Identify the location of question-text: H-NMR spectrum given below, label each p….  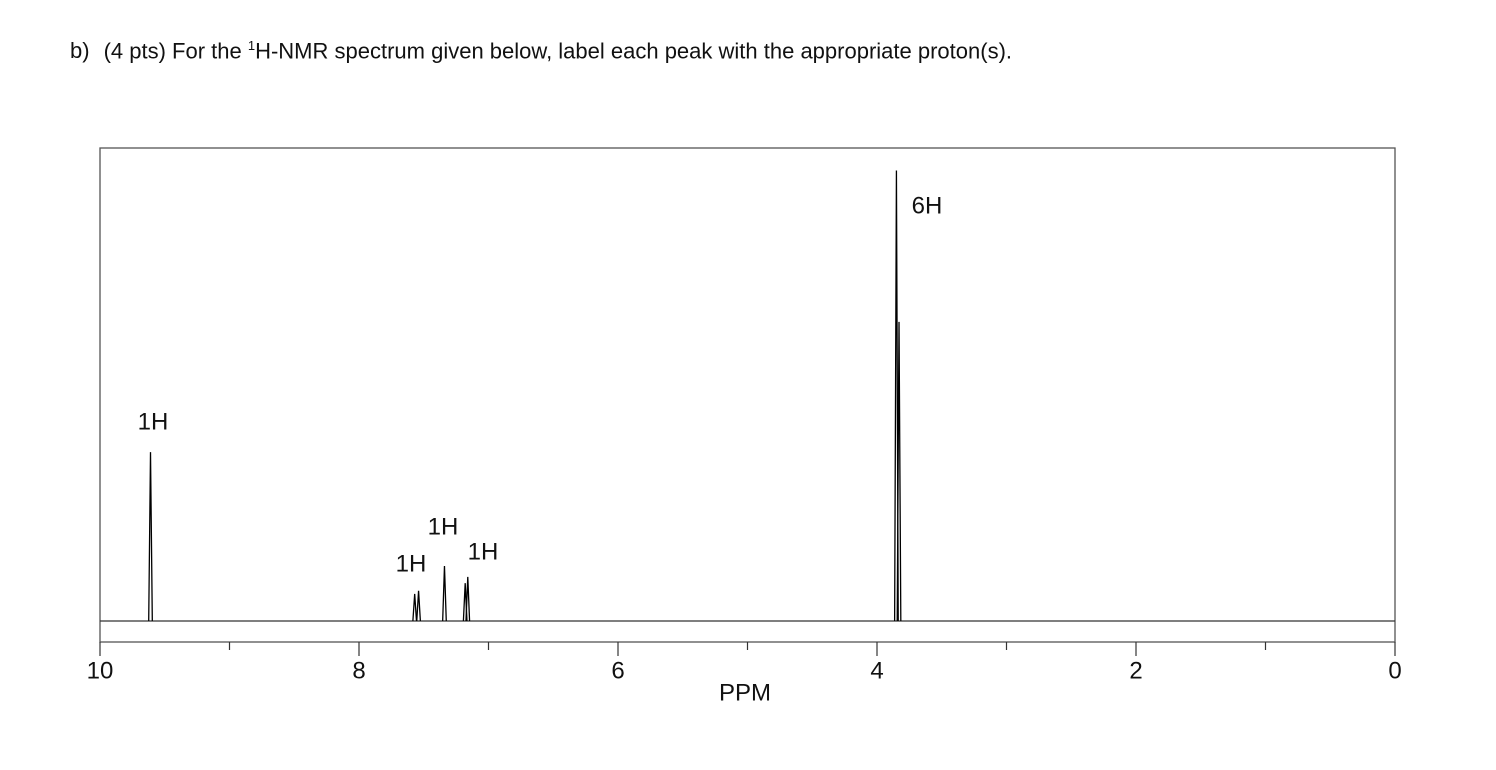
(634, 51).